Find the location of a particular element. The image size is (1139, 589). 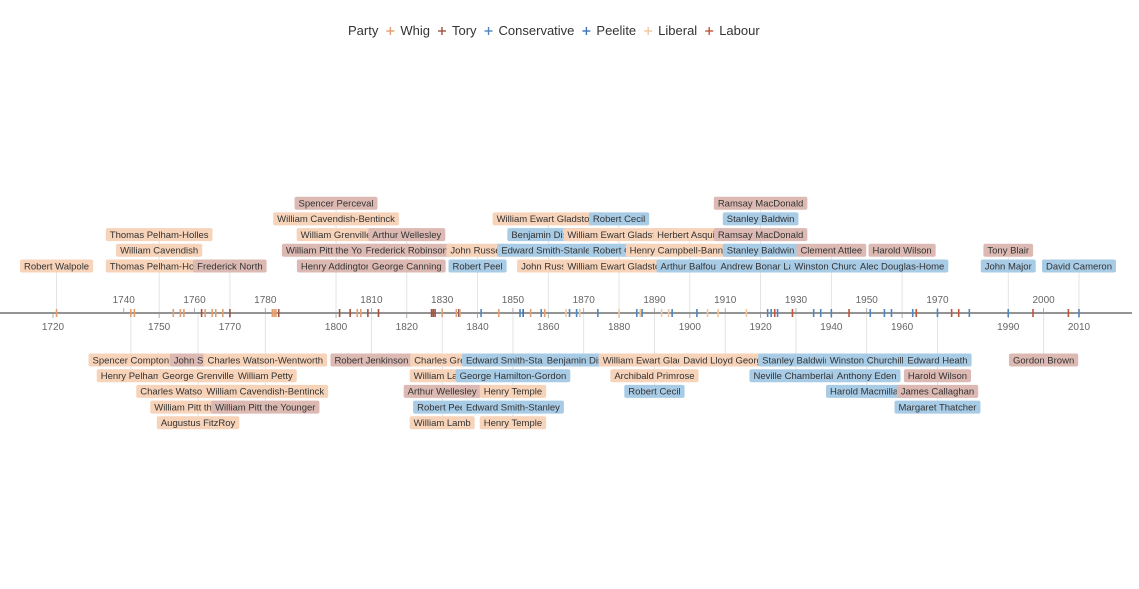

legend-marker-whig is located at coordinates (390, 31).